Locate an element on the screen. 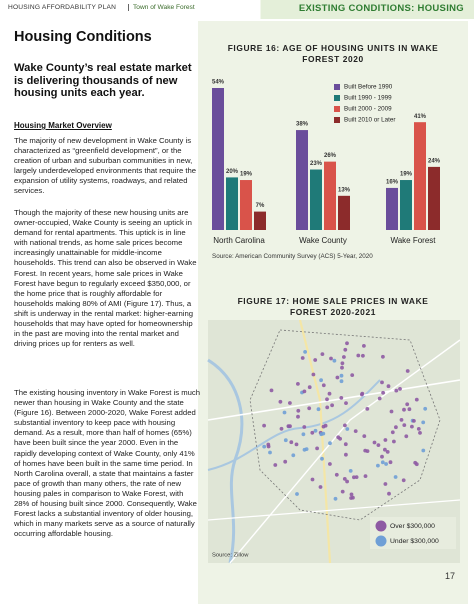 Image resolution: width=474 pixels, height=606 pixels. map-dots is located at coordinates (345, 421).